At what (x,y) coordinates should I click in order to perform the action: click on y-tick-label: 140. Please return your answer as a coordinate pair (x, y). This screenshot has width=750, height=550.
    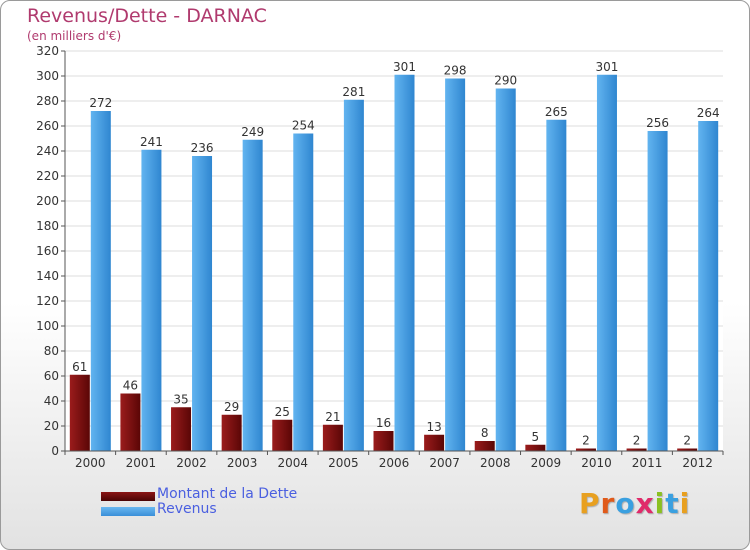
    Looking at the image, I should click on (47, 276).